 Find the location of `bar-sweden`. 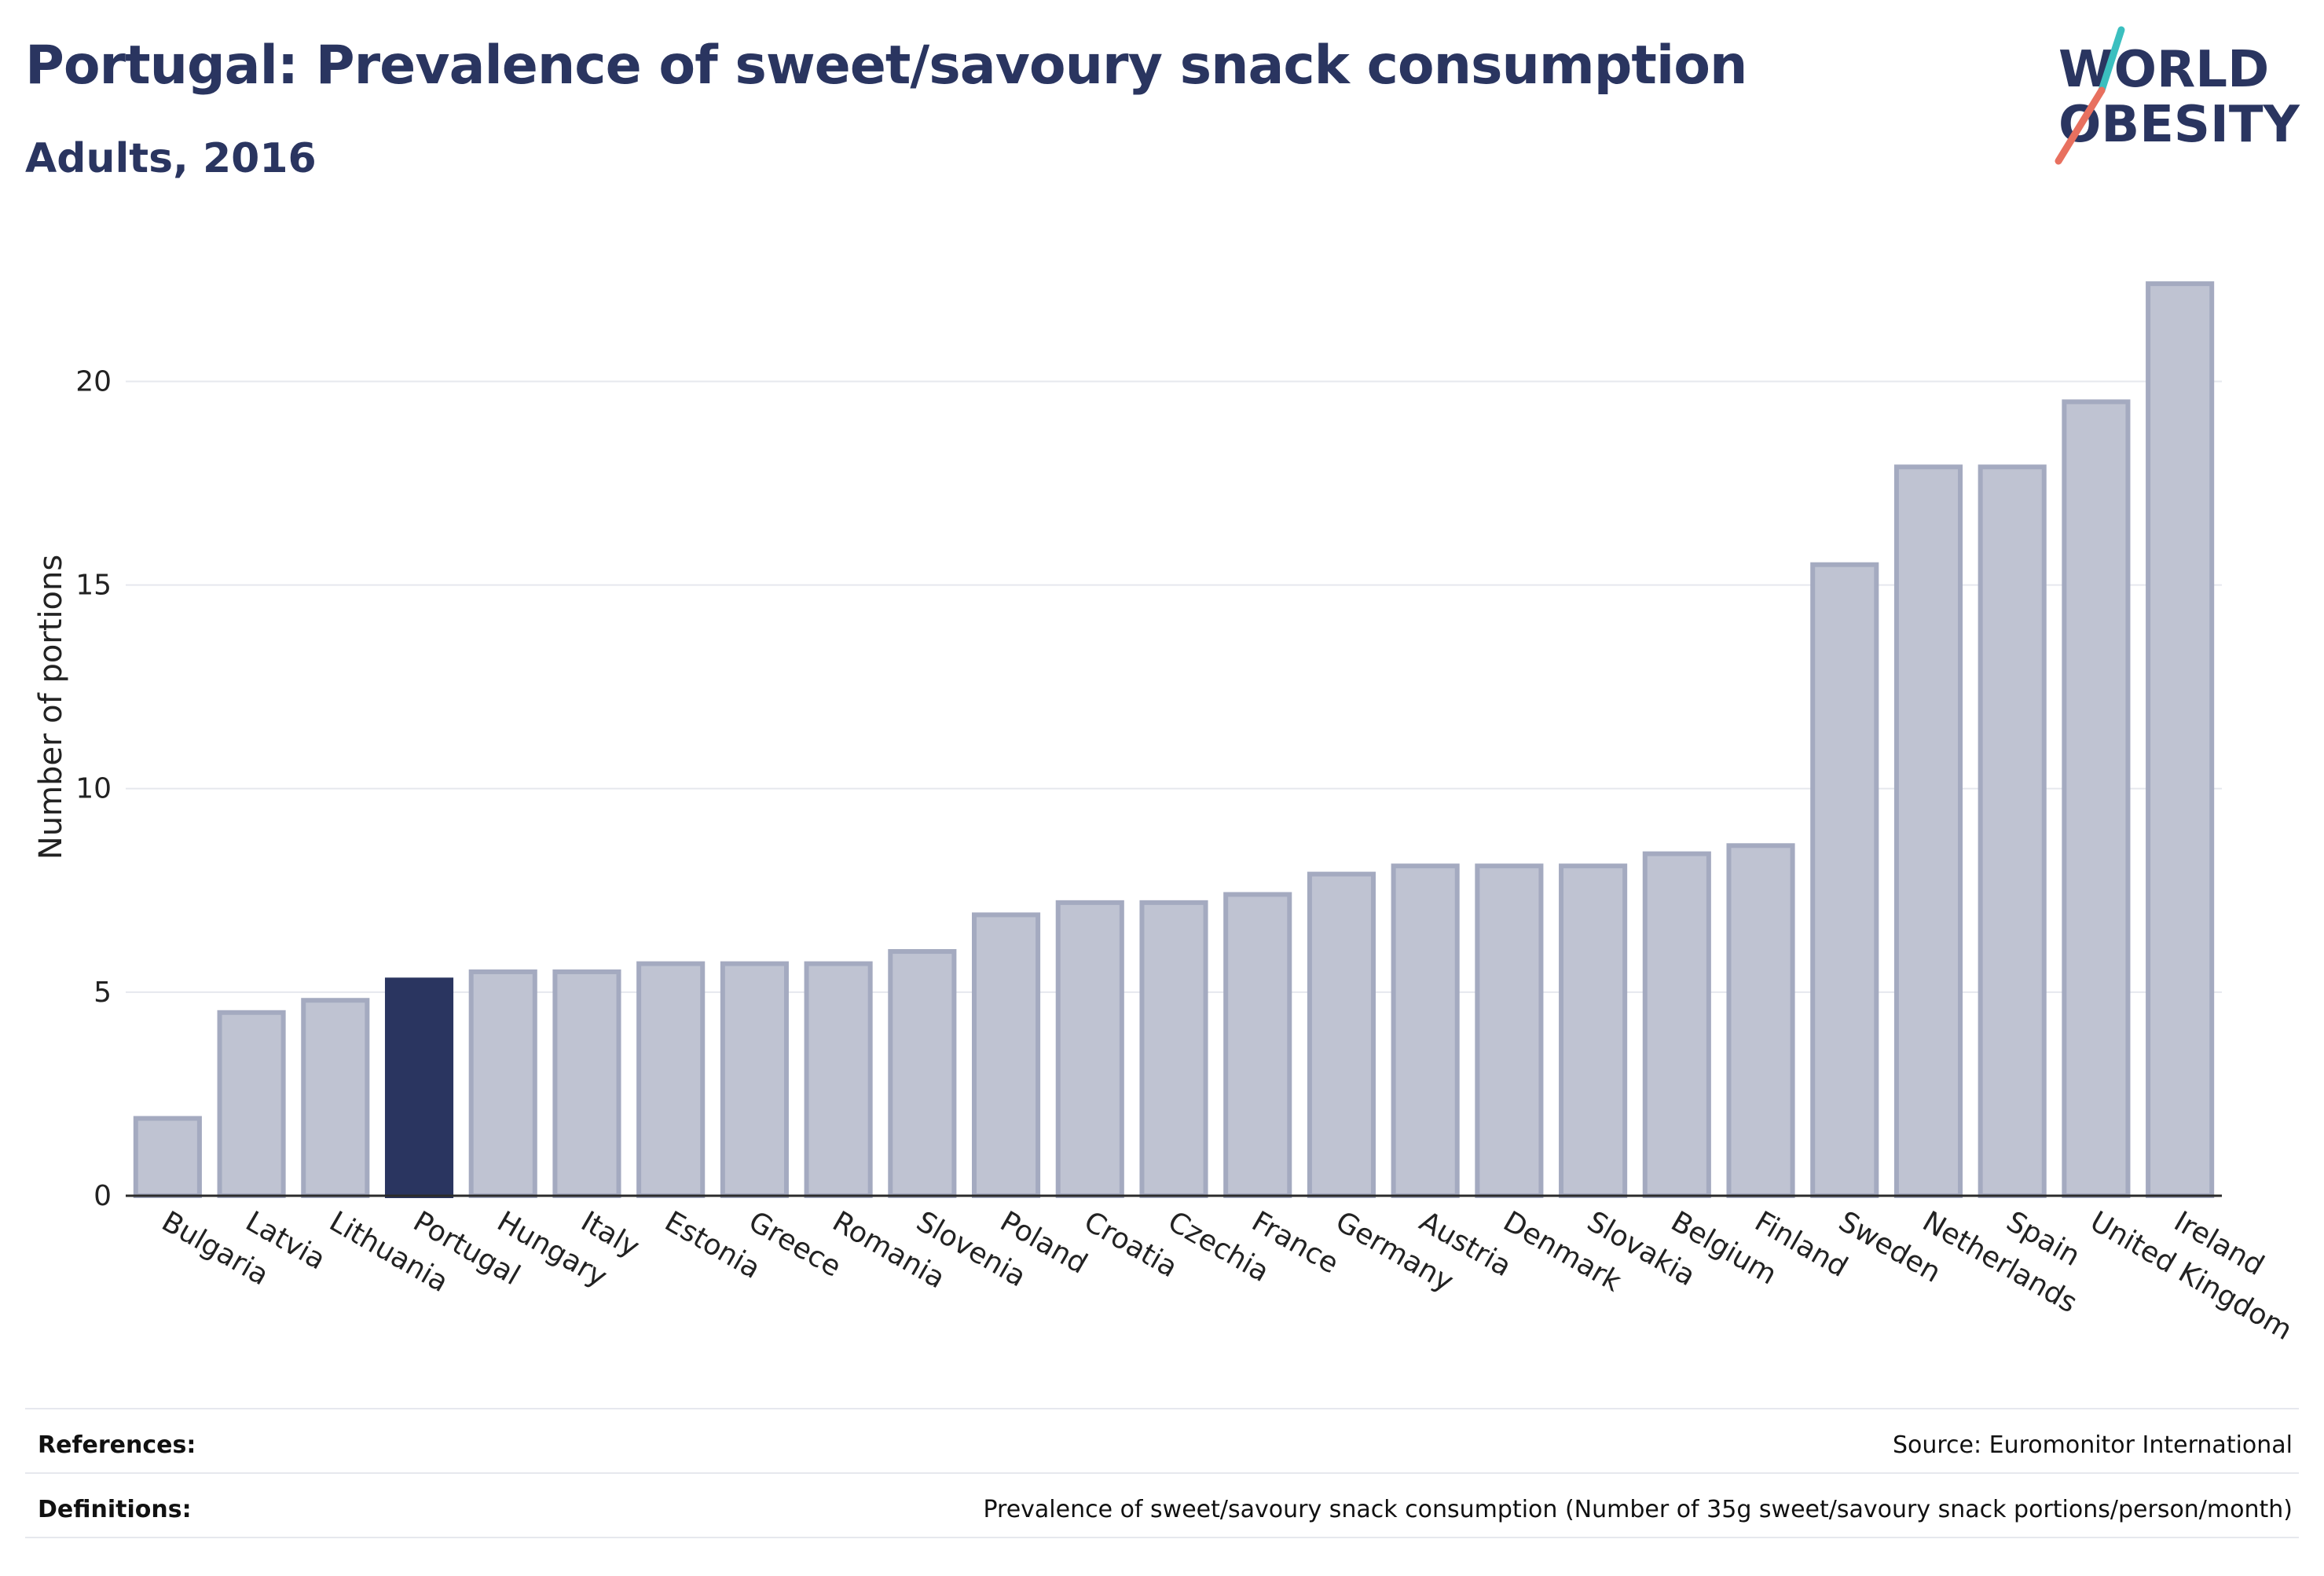

bar-sweden is located at coordinates (1844, 880).